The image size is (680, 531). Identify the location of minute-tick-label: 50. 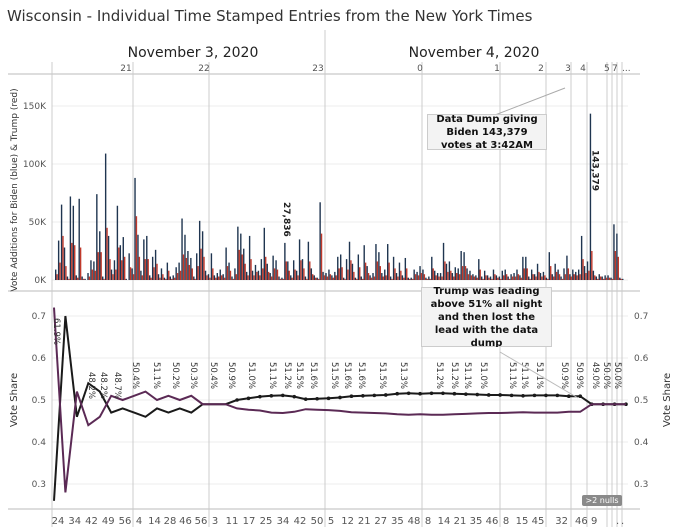
(317, 521).